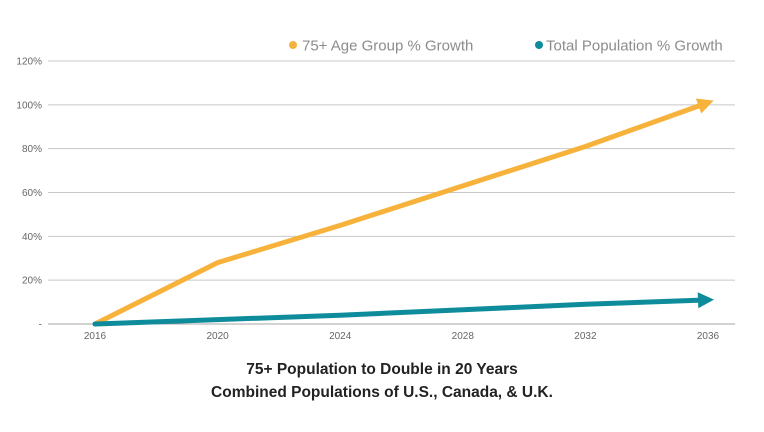 The image size is (764, 432). Describe the element at coordinates (29, 62) in the screenshot. I see `y-tick-label: 120%` at that location.